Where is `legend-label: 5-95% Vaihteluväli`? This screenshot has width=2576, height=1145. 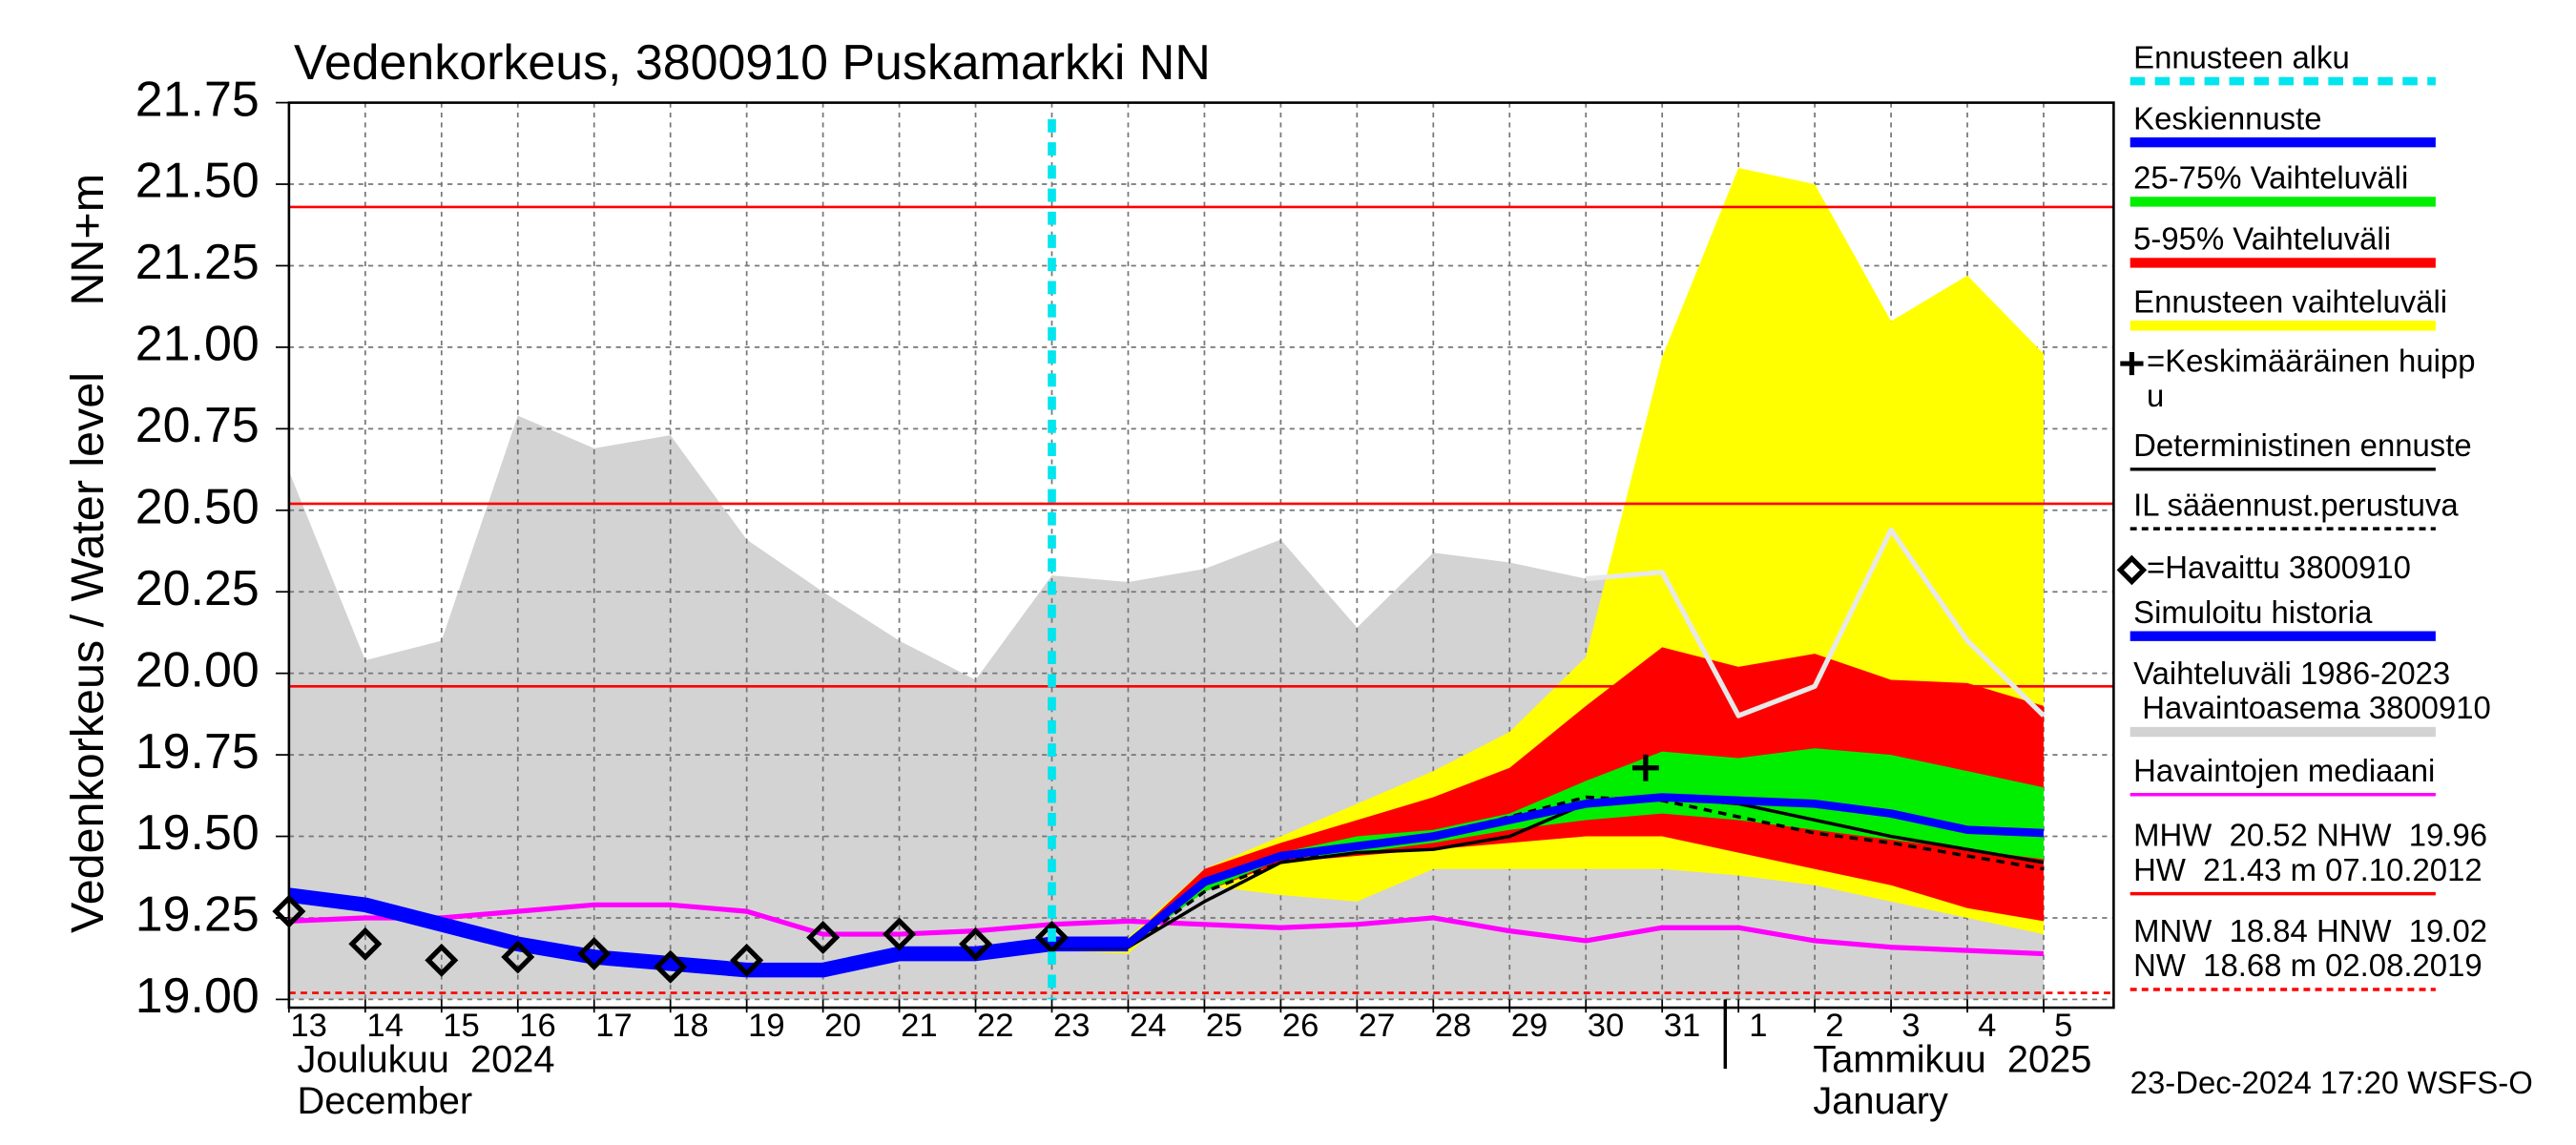 legend-label: 5-95% Vaihteluväli is located at coordinates (2262, 239).